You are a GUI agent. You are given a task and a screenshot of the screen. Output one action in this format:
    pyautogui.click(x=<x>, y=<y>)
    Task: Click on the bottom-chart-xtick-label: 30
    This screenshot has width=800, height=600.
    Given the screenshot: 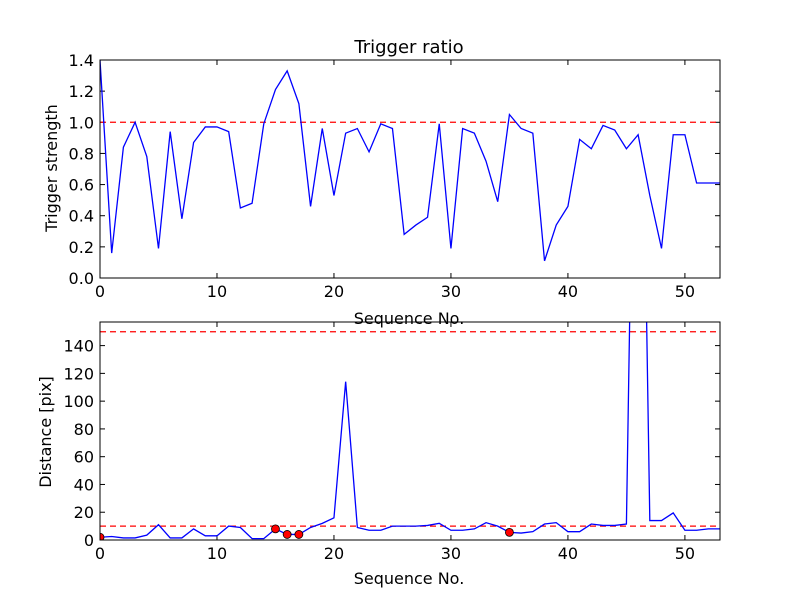 What is the action you would take?
    pyautogui.click(x=451, y=553)
    